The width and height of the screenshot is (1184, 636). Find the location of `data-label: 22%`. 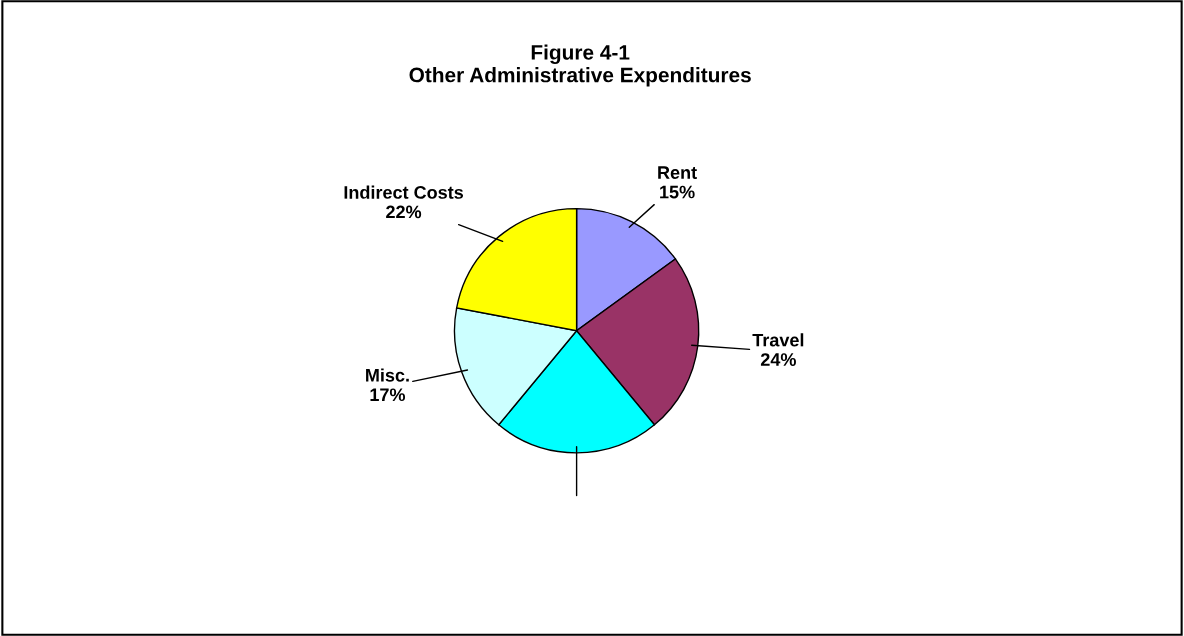

data-label: 22% is located at coordinates (404, 212).